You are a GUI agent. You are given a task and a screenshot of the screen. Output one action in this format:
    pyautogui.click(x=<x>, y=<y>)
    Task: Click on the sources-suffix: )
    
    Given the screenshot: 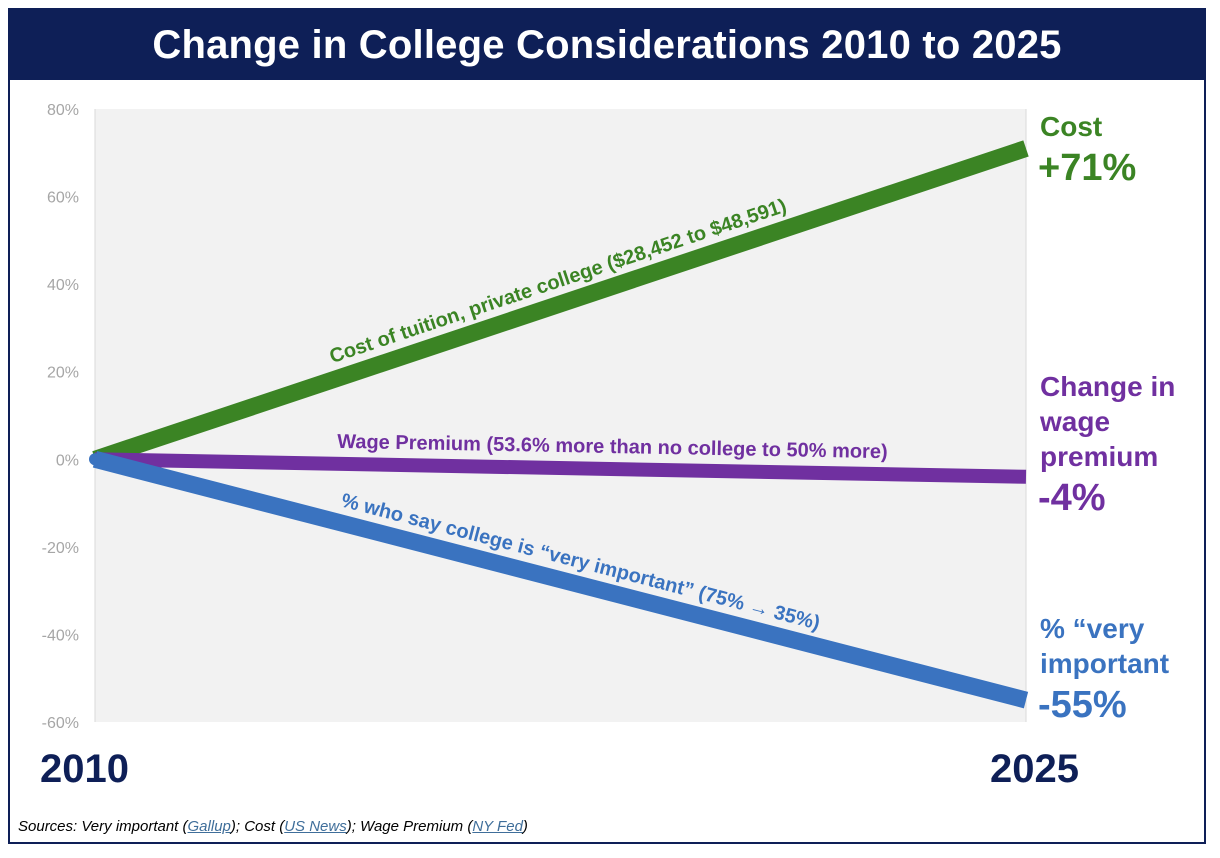 What is the action you would take?
    pyautogui.click(x=525, y=826)
    